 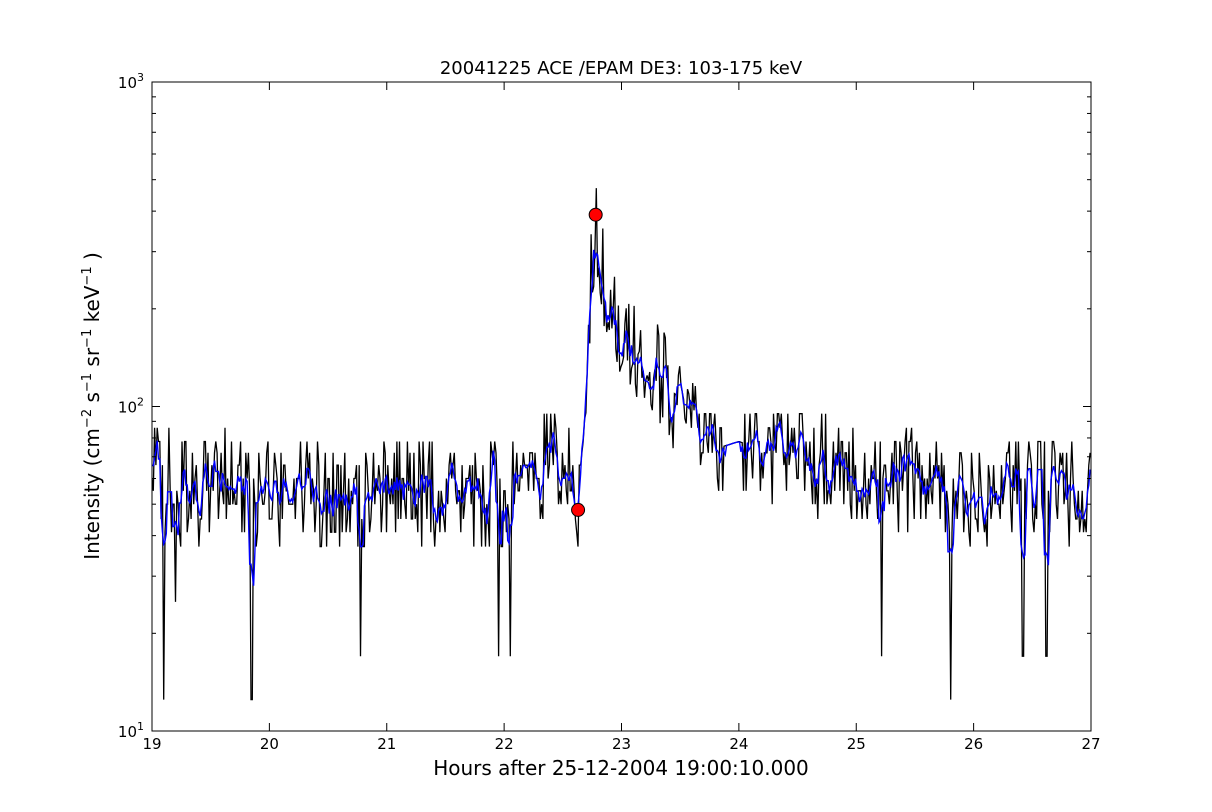 I want to click on x-tick-label: 27, so click(x=1090, y=744).